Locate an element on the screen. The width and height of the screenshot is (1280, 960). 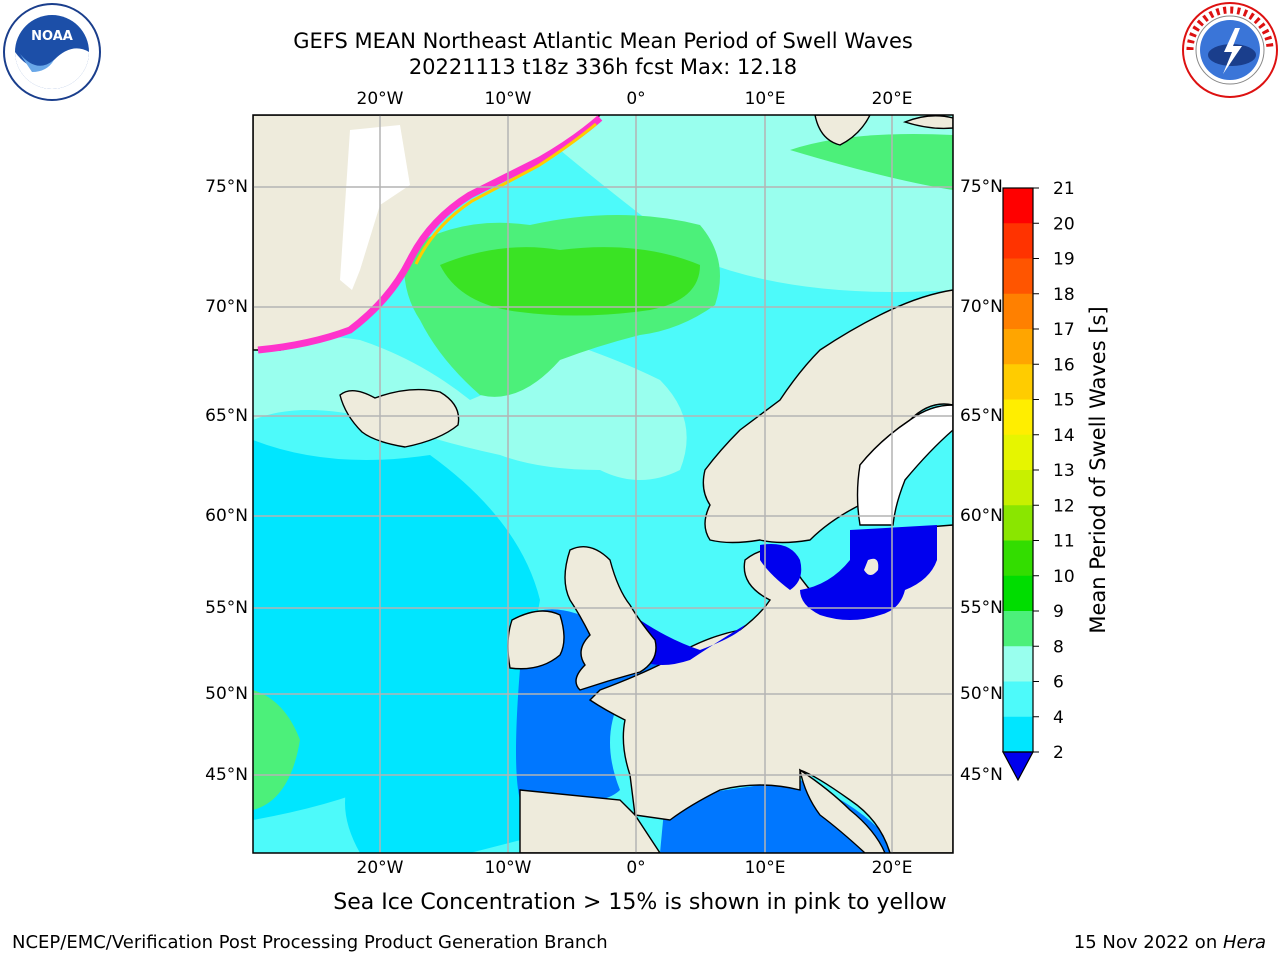
lon-label-bottom: 20°E is located at coordinates (892, 868).